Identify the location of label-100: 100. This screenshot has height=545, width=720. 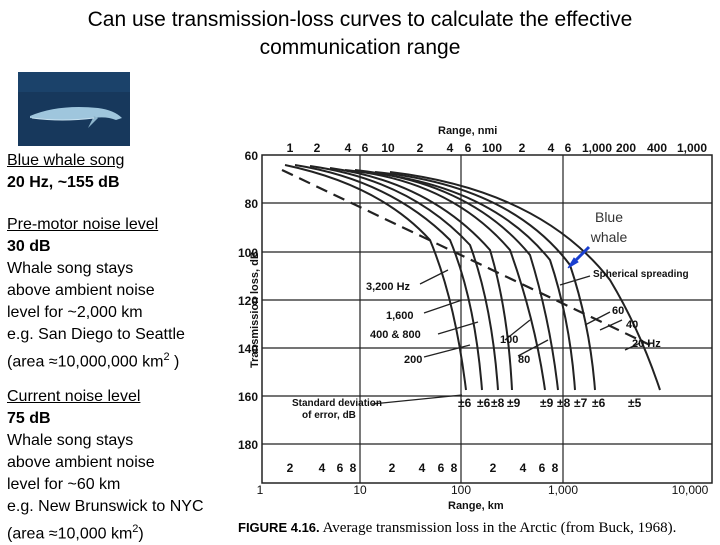
(509, 340).